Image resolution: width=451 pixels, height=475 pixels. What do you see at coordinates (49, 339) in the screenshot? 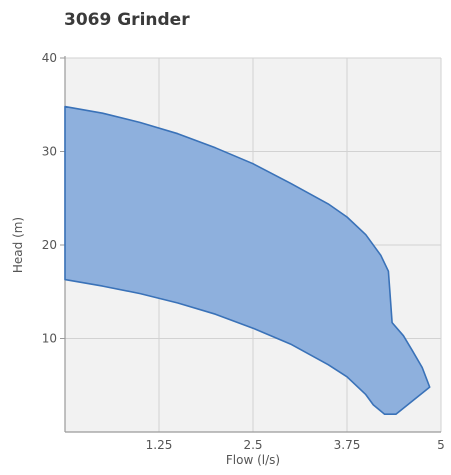
I see `y-tick-label: 10` at bounding box center [49, 339].